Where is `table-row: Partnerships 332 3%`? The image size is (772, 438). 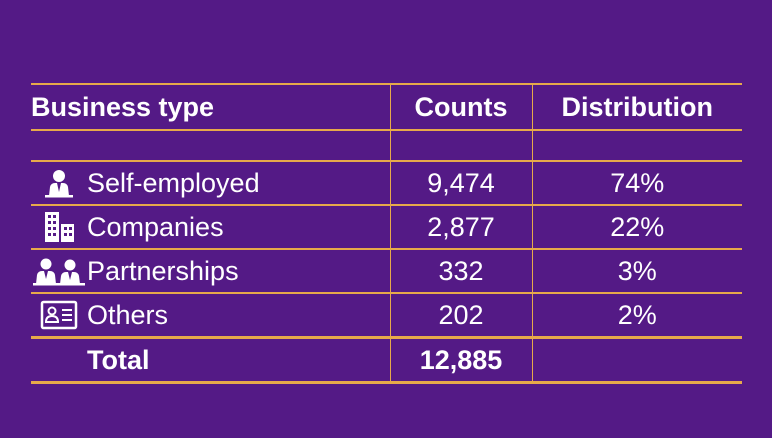 table-row: Partnerships 332 3% is located at coordinates (386, 271).